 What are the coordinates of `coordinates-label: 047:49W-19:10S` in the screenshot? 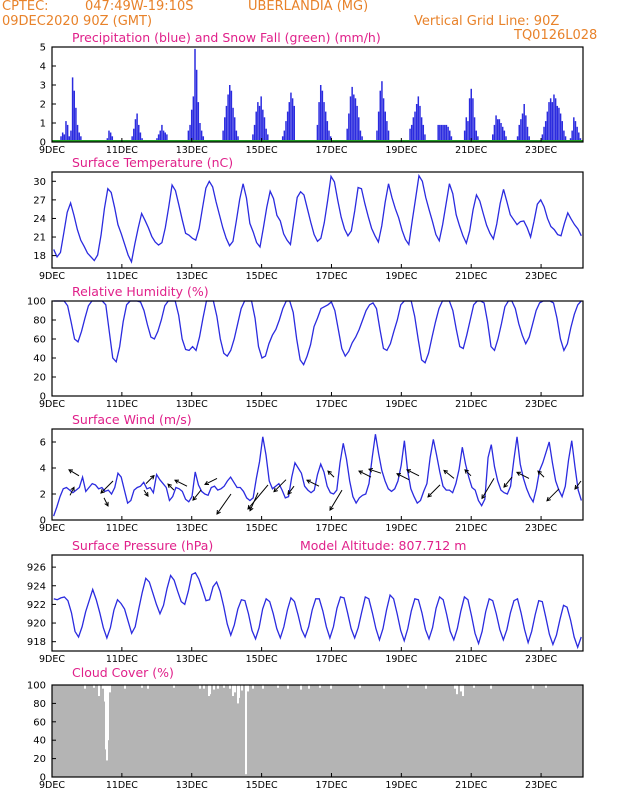 It's located at (139, 7).